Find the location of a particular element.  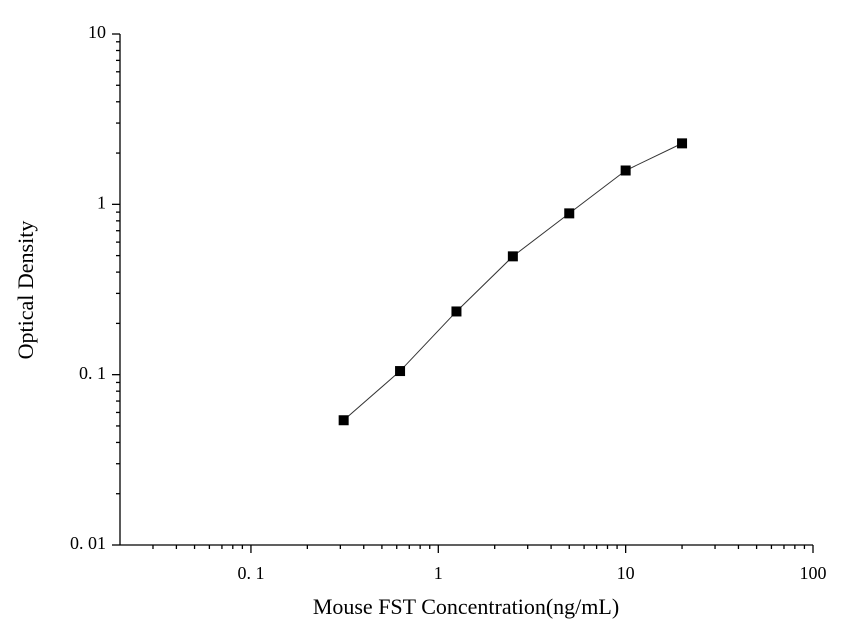

y-tick-label: 0. 1 is located at coordinates (92, 373).